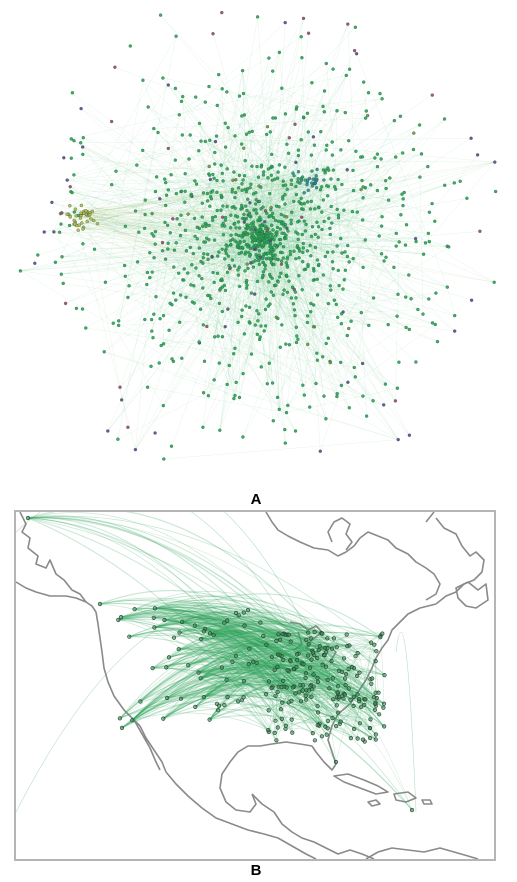 This screenshot has width=517, height=882. I want to click on coastline-hudson-bay, so click(340, 534).